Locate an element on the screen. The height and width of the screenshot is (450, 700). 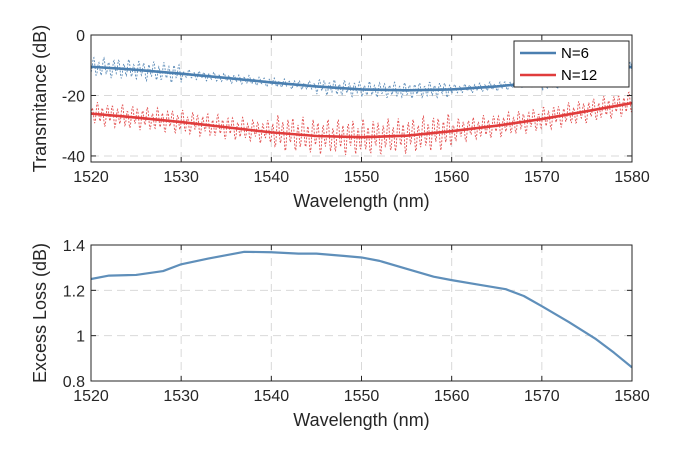
excess-loss-y-tick-label: 1.4 is located at coordinates (74, 246).